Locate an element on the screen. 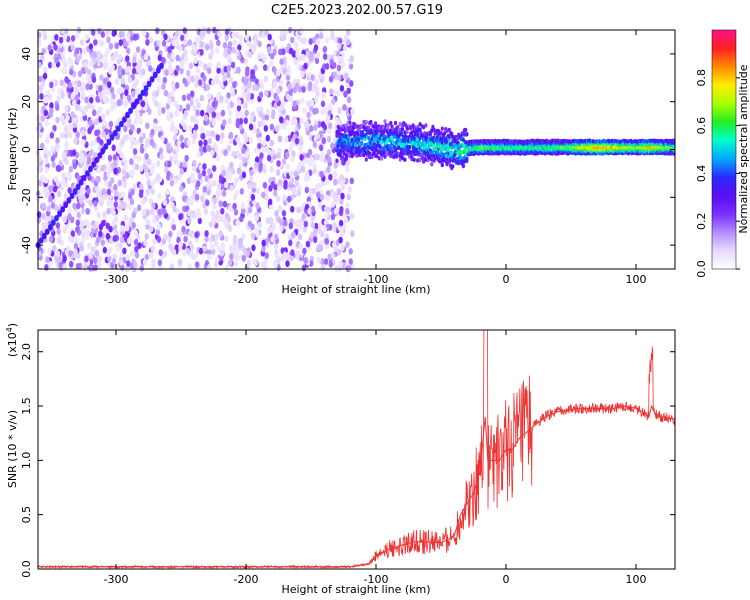 Image resolution: width=750 pixels, height=600 pixels. heatmap-cell-2000 is located at coordinates (237, 115).